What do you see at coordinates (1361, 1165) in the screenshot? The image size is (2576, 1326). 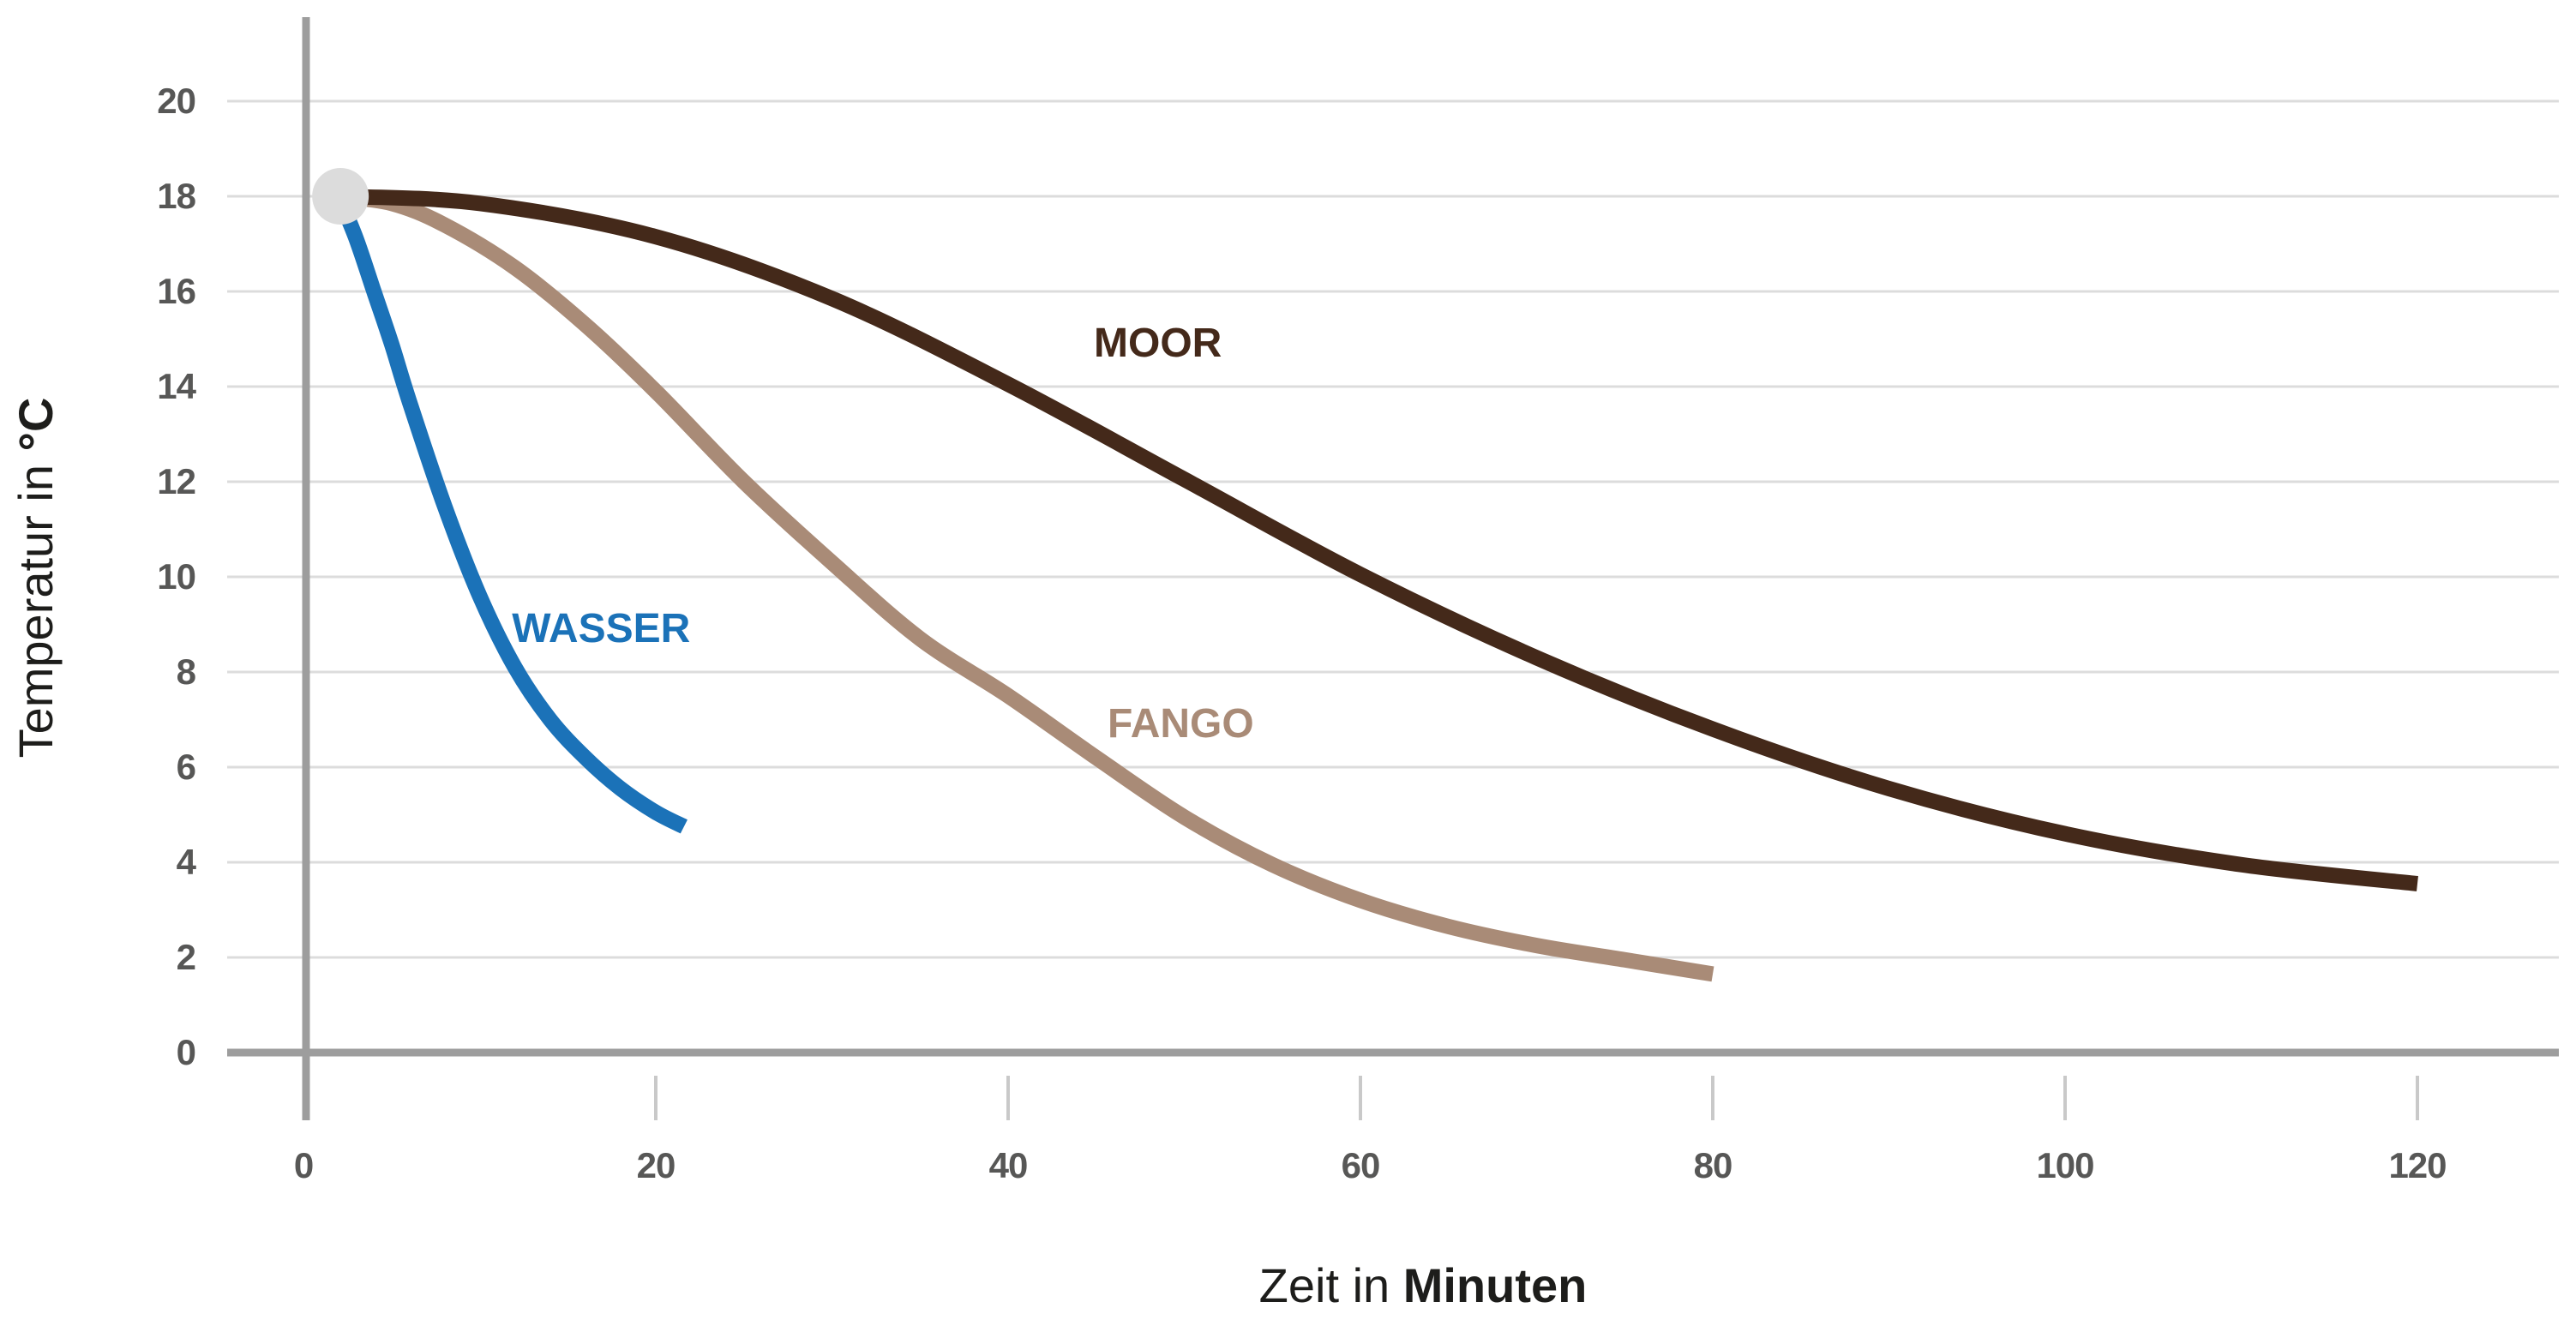 I see `x-tick-label-60: 60` at bounding box center [1361, 1165].